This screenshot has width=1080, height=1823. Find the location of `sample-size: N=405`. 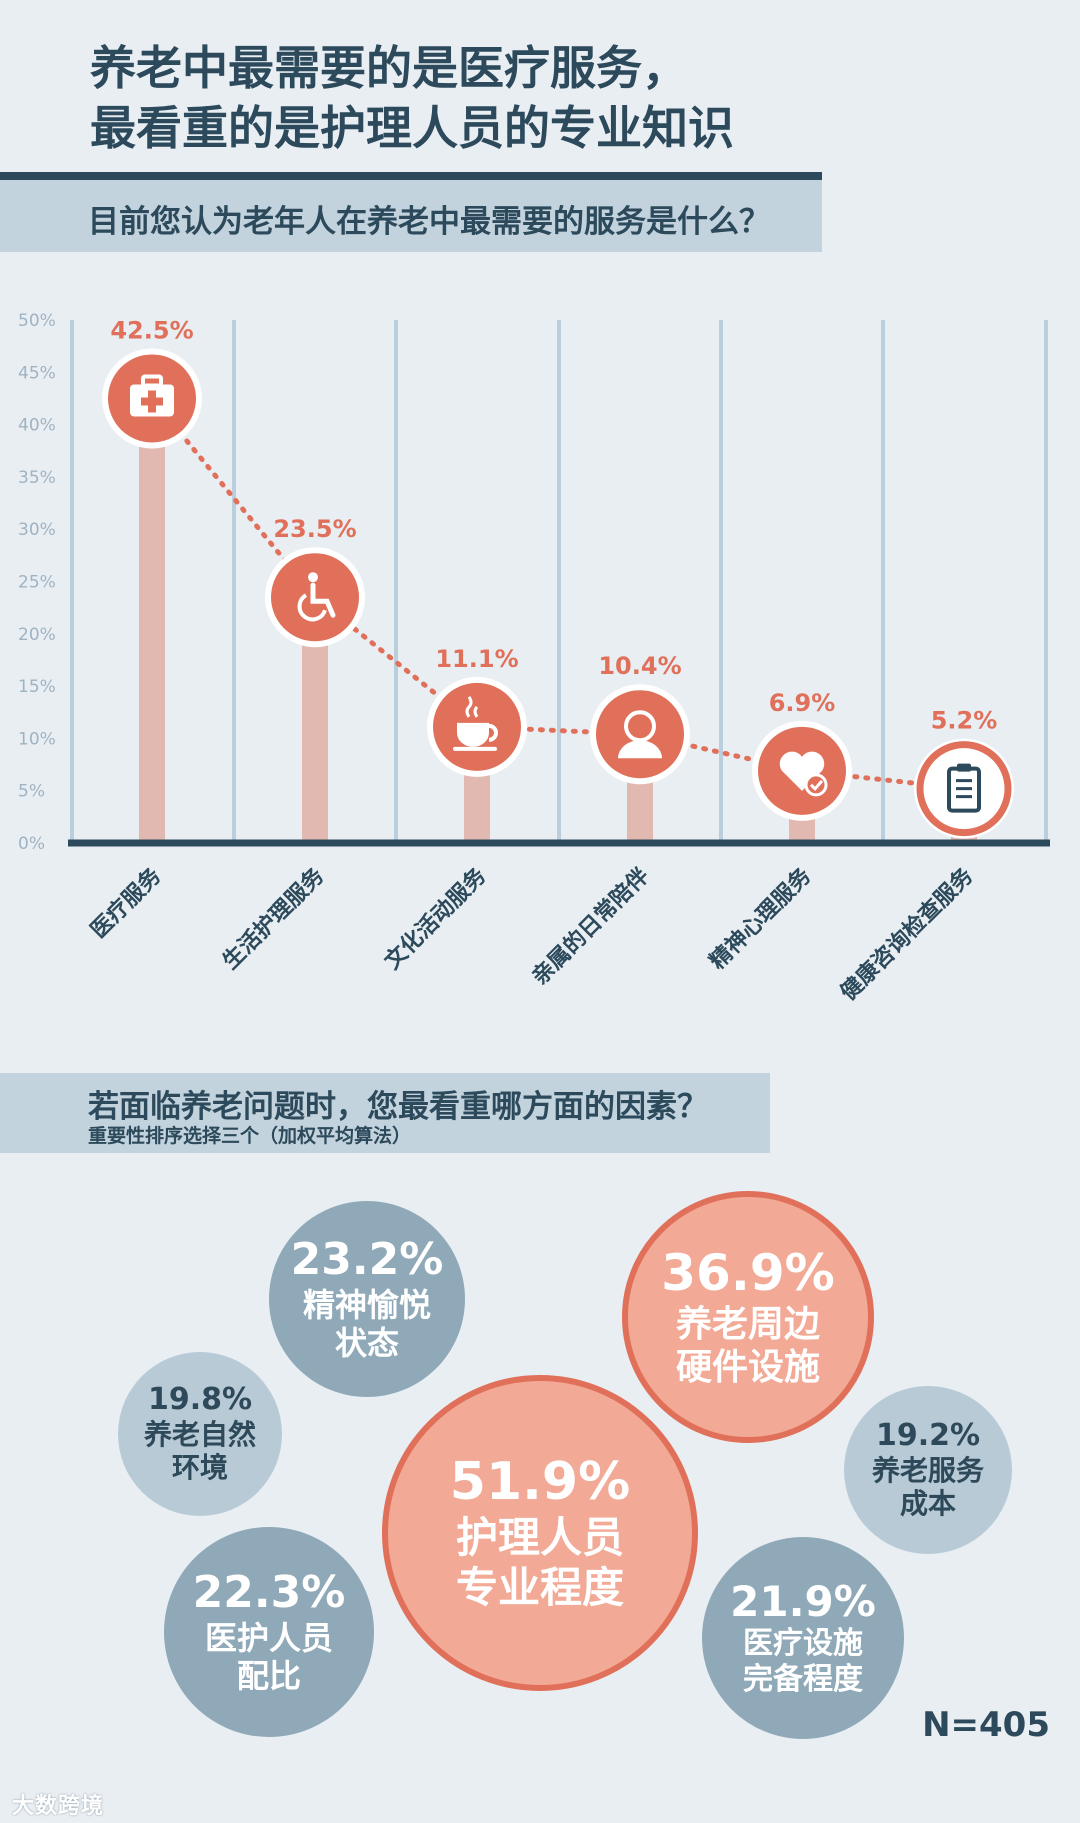

sample-size: N=405 is located at coordinates (986, 1725).